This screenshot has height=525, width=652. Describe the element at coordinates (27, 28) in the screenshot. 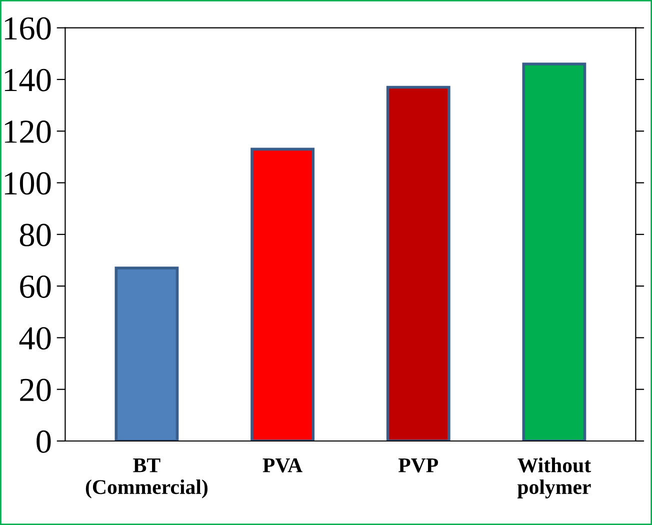

I see `y-tick-label: 160` at that location.